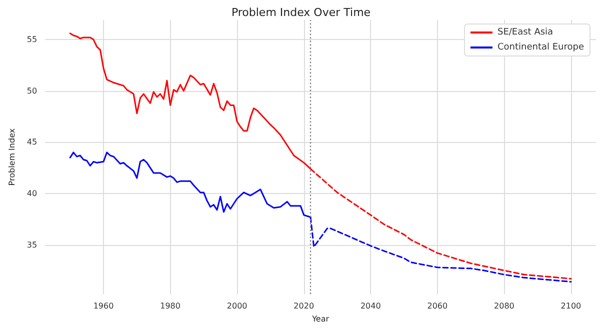  I want to click on x-tick-label: 2000, so click(237, 306).